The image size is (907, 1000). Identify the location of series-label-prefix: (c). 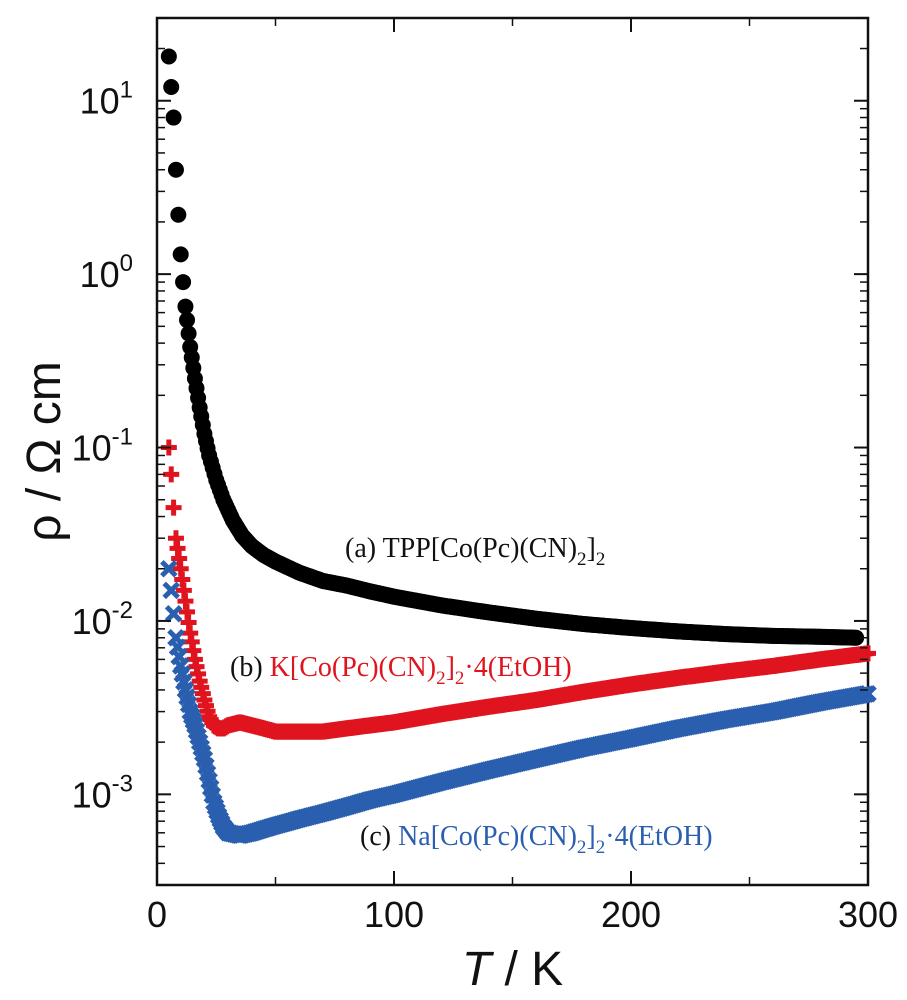
(379, 836).